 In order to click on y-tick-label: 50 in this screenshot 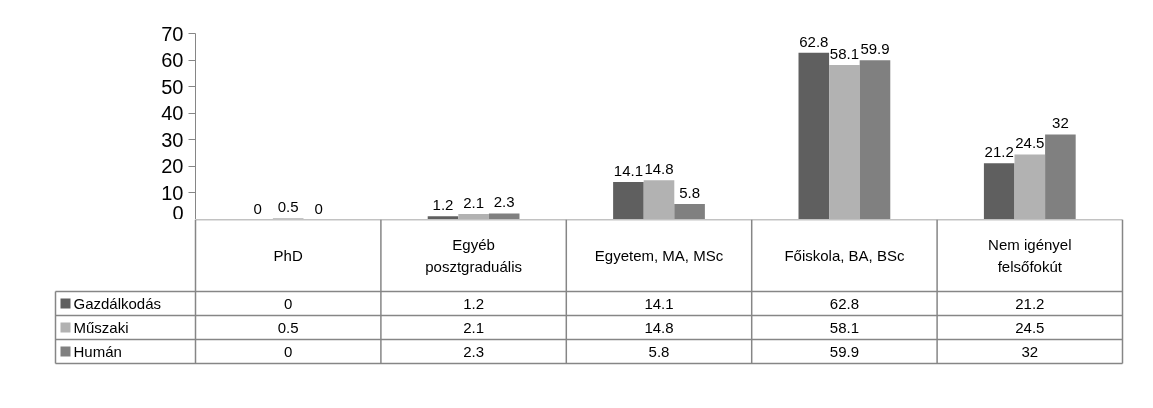, I will do `click(172, 86)`.